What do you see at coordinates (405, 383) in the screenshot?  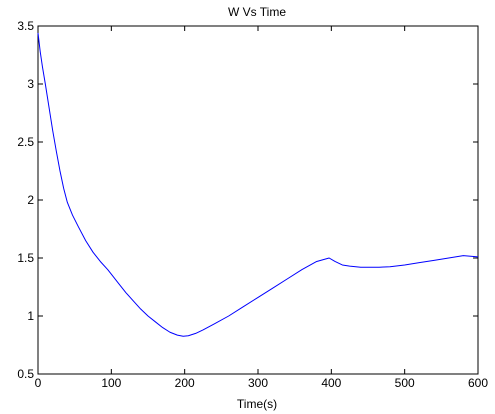 I see `x-tick-label: 500` at bounding box center [405, 383].